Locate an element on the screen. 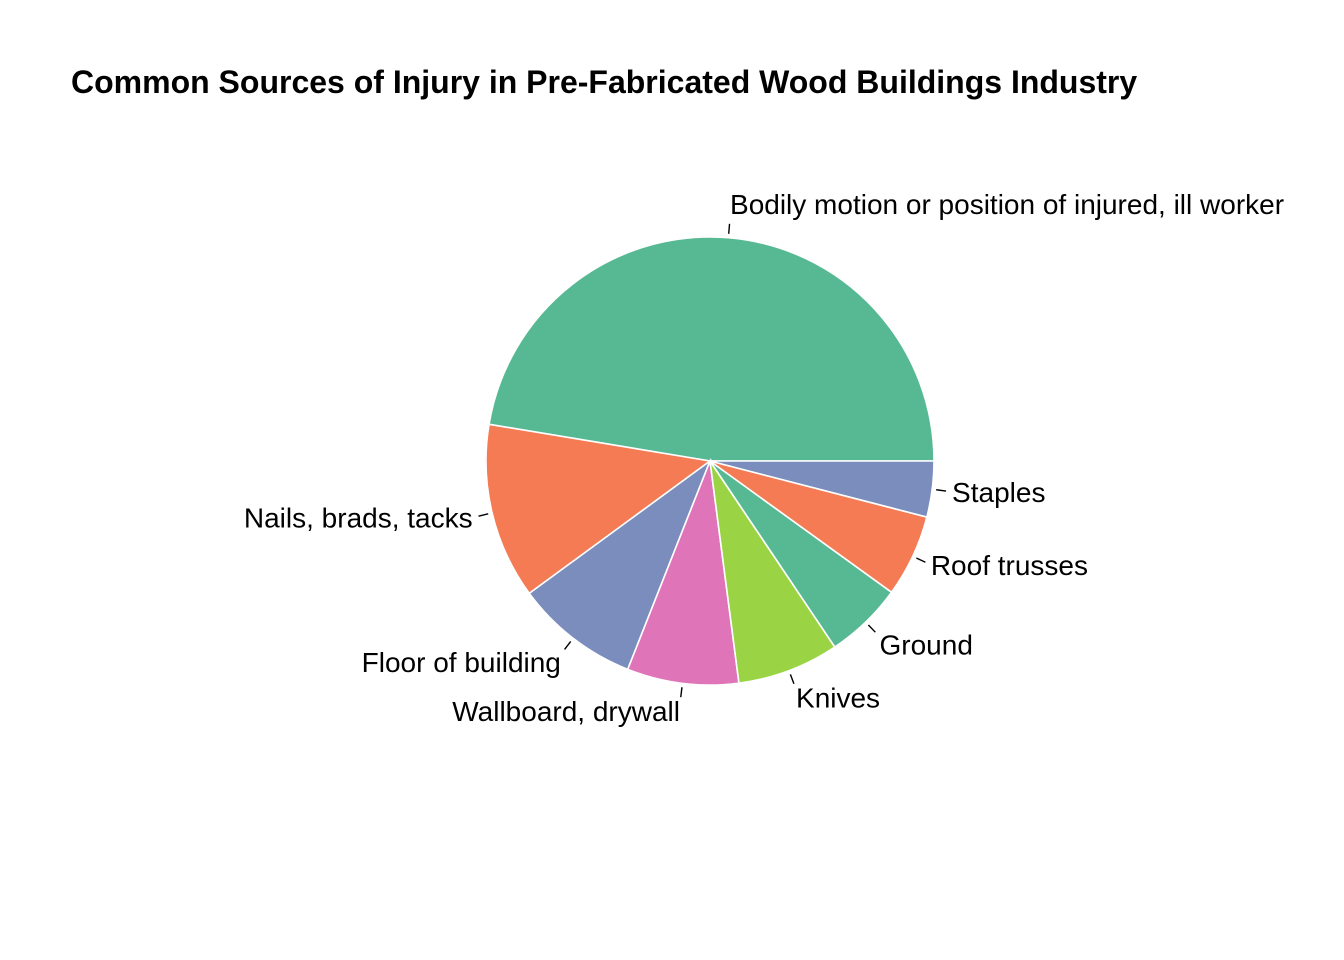  pie-slice-knives is located at coordinates (772, 572).